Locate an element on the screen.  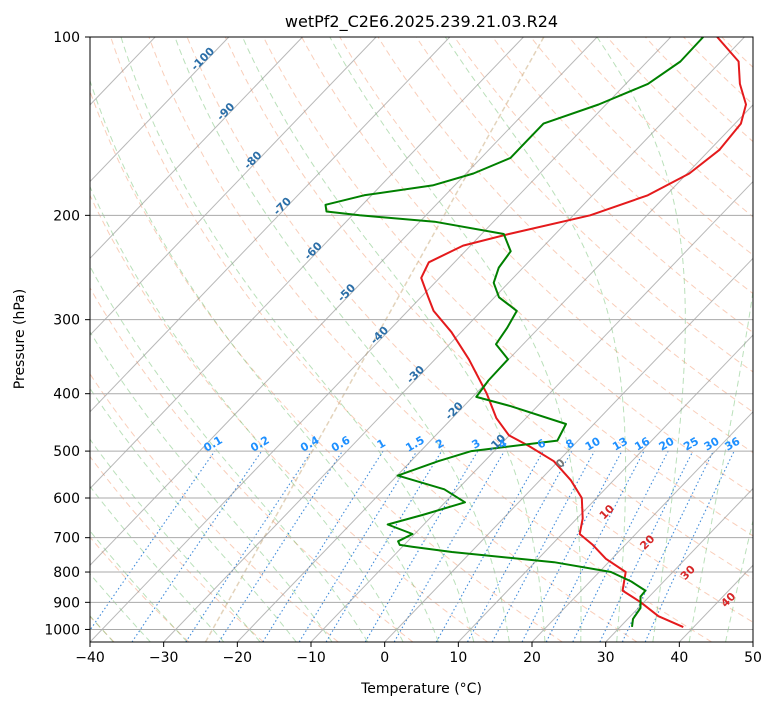
y-tick-label: 900 is located at coordinates (66, 603).